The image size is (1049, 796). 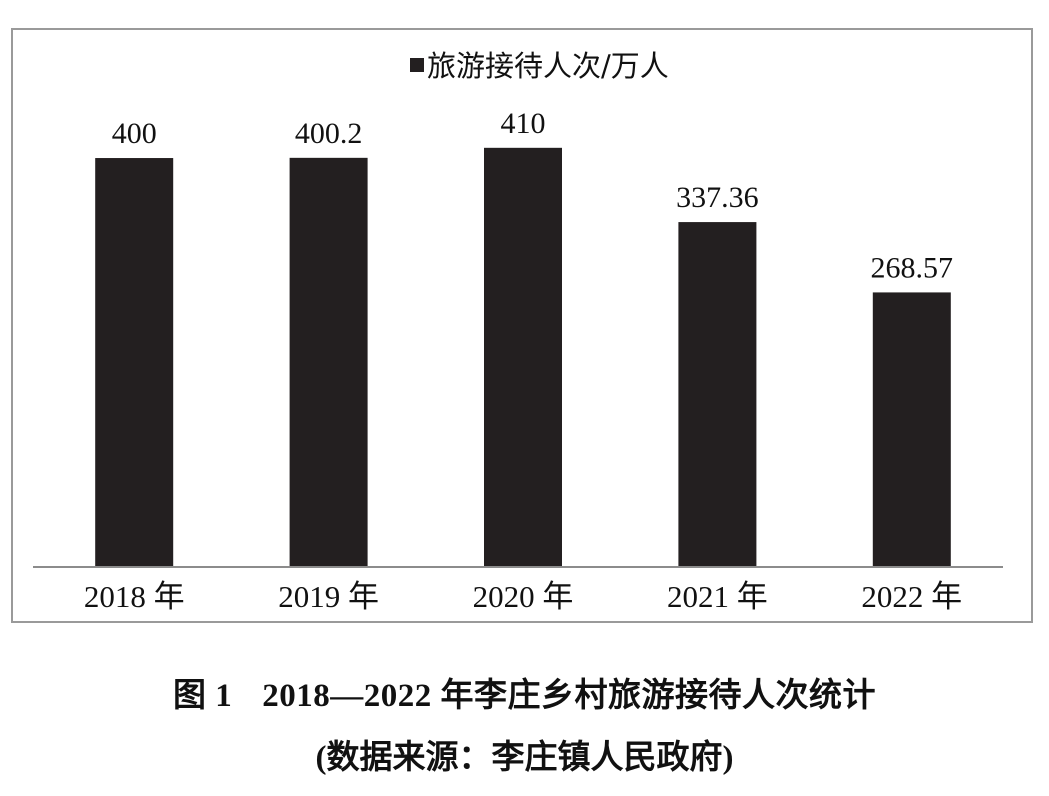 I want to click on category-label: 2018 年, so click(x=134, y=596).